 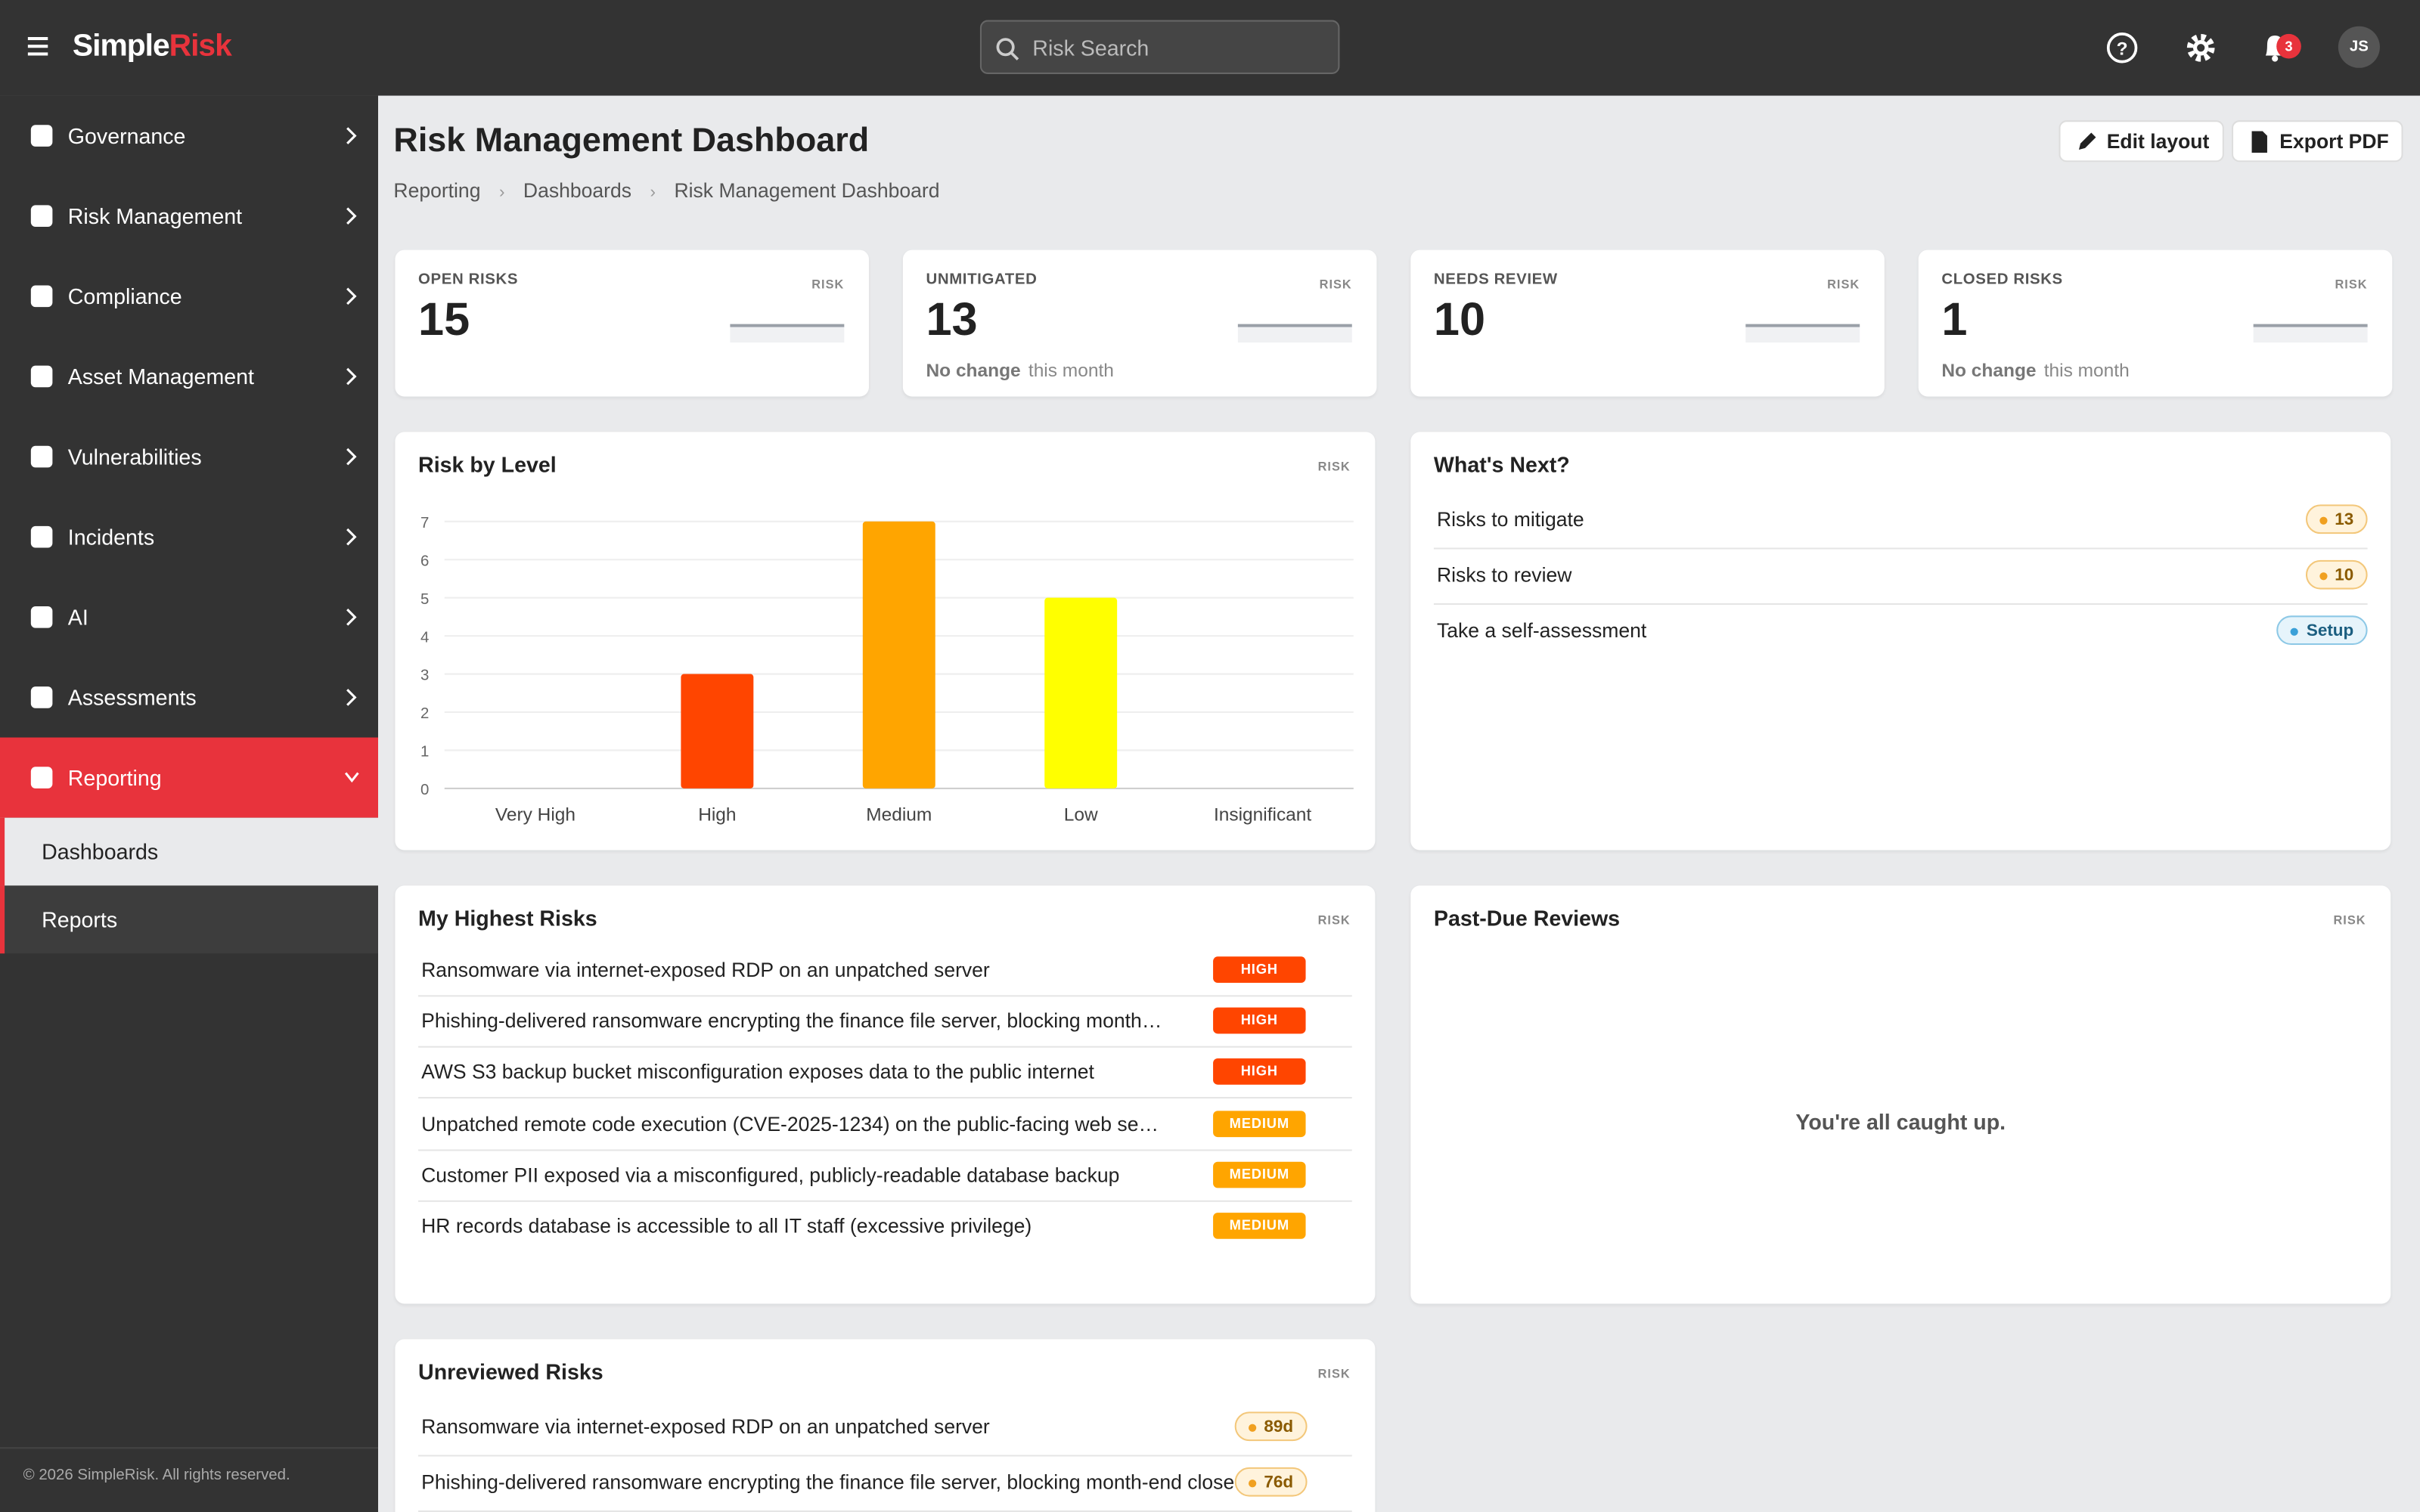 What do you see at coordinates (952, 320) in the screenshot?
I see `stat-value: 13` at bounding box center [952, 320].